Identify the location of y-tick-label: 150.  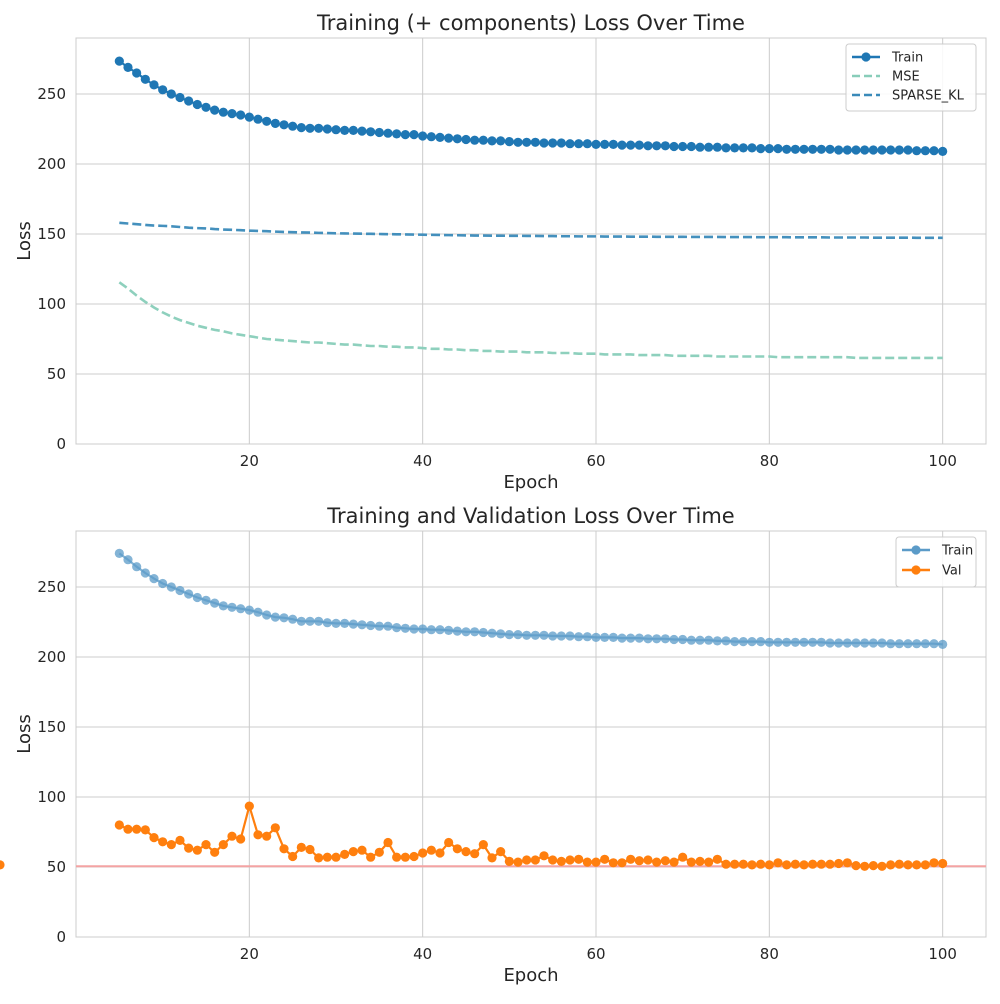
(51, 234).